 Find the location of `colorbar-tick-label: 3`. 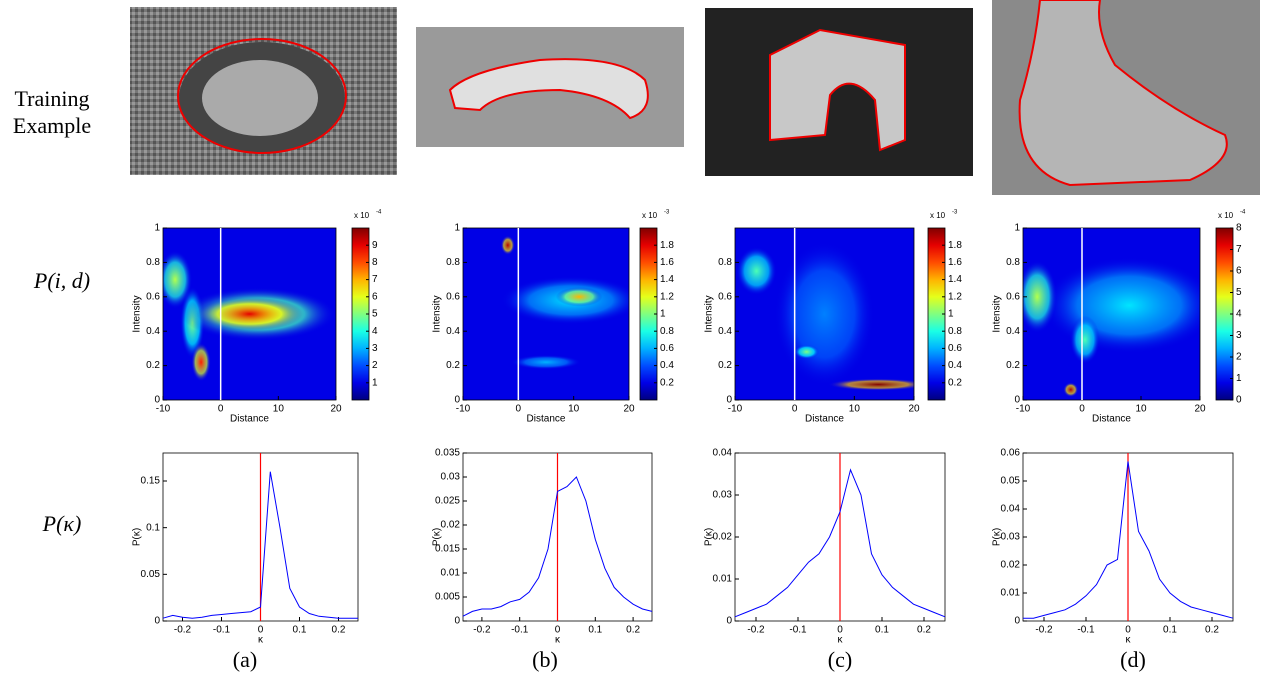

colorbar-tick-label: 3 is located at coordinates (375, 348).